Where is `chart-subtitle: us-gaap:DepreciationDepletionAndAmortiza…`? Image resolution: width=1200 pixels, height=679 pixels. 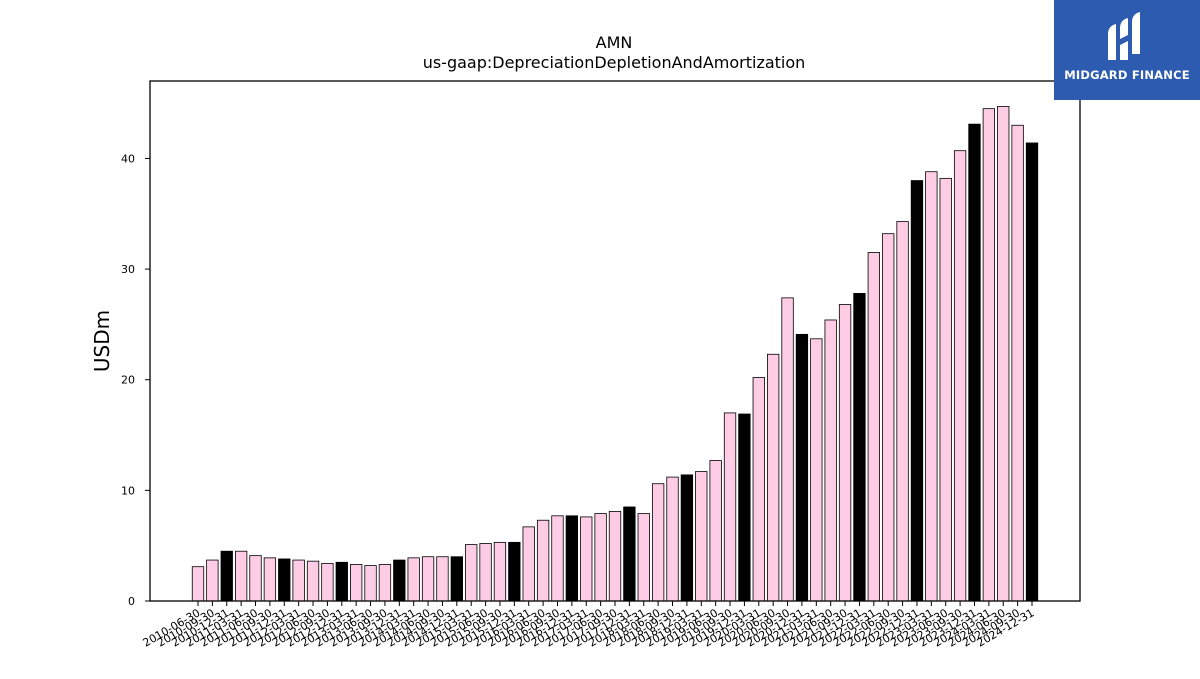 chart-subtitle: us-gaap:DepreciationDepletionAndAmortiza… is located at coordinates (614, 62).